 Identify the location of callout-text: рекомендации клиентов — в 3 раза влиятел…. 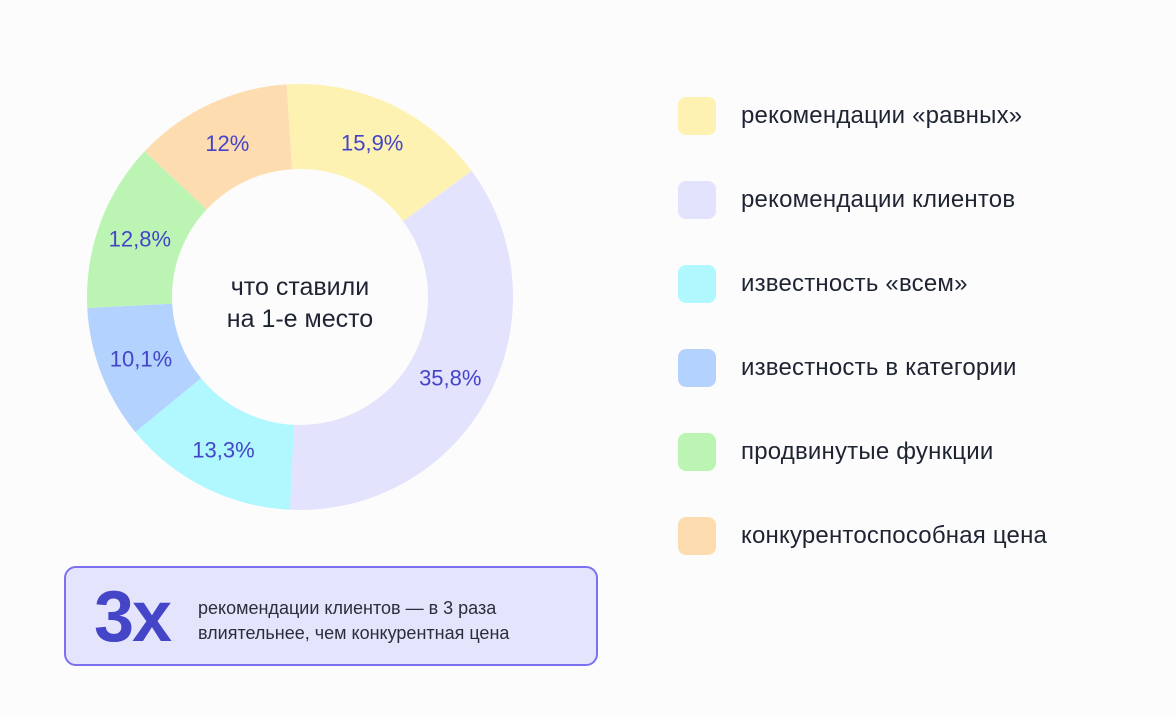
(353, 621).